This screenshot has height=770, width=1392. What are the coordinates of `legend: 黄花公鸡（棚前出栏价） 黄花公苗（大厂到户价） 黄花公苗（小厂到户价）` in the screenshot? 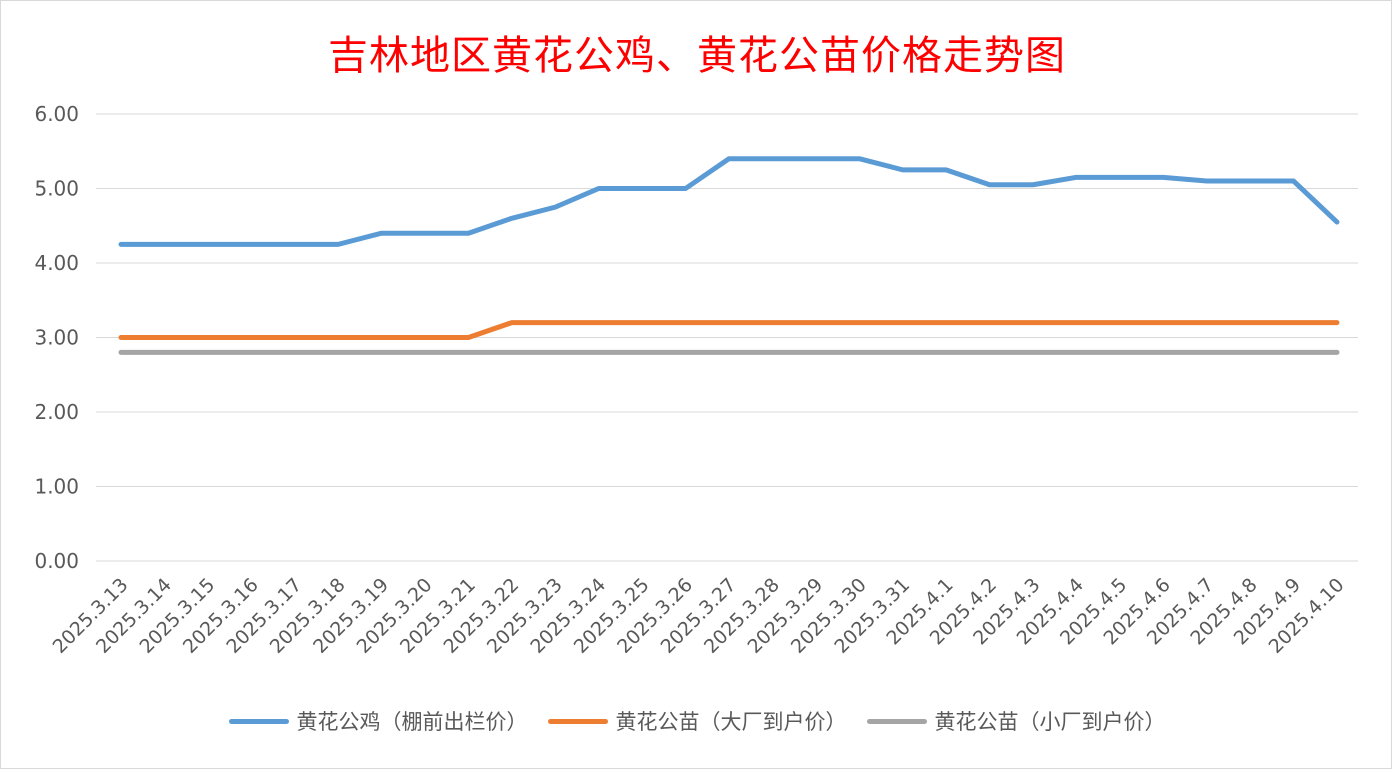 It's located at (696, 721).